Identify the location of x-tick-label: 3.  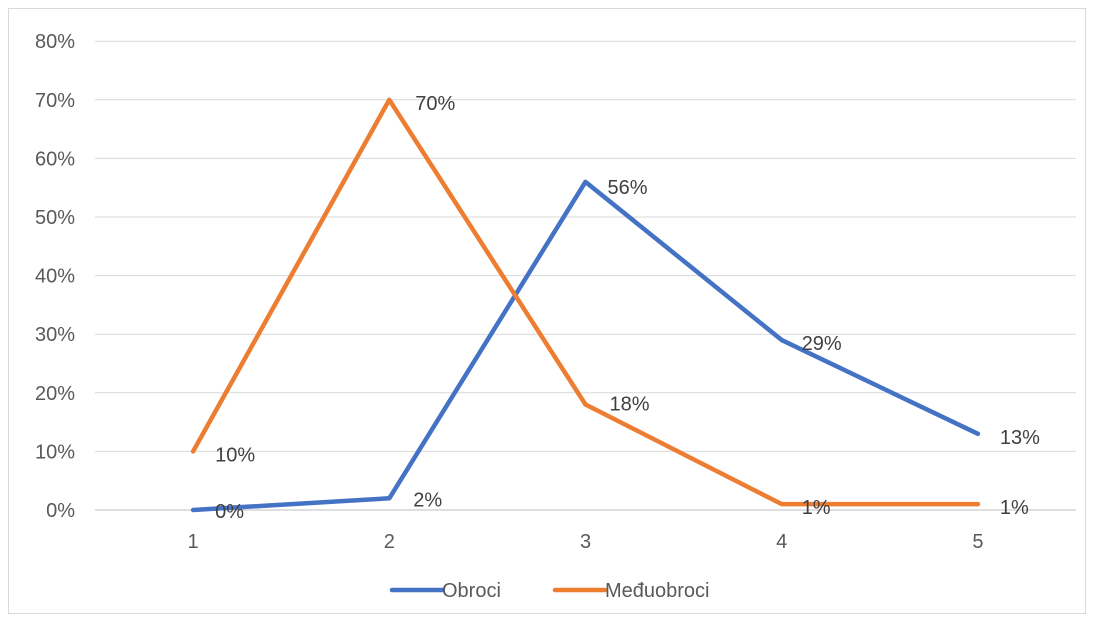
(585, 542).